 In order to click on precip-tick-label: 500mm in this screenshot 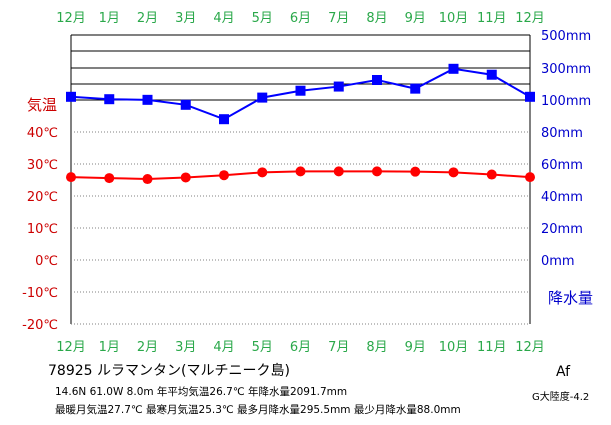, I will do `click(566, 36)`.